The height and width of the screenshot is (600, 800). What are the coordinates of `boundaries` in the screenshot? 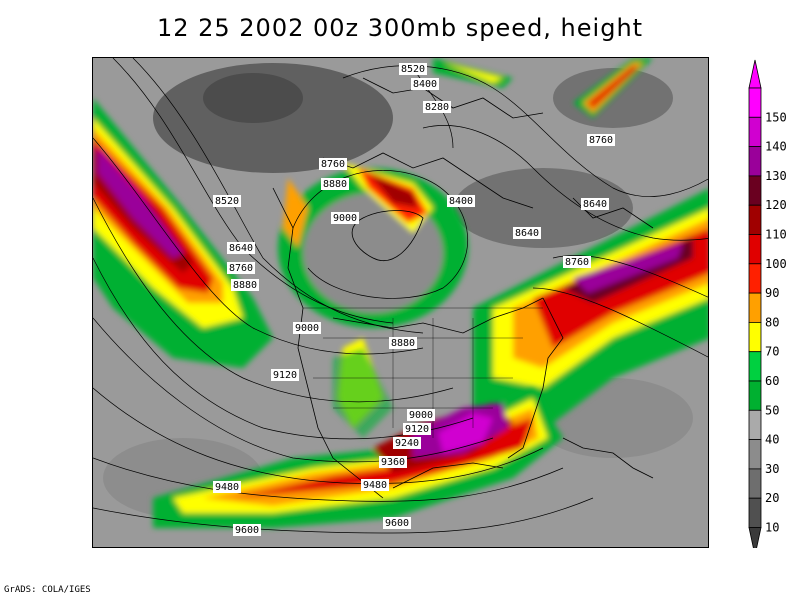 It's located at (423, 372).